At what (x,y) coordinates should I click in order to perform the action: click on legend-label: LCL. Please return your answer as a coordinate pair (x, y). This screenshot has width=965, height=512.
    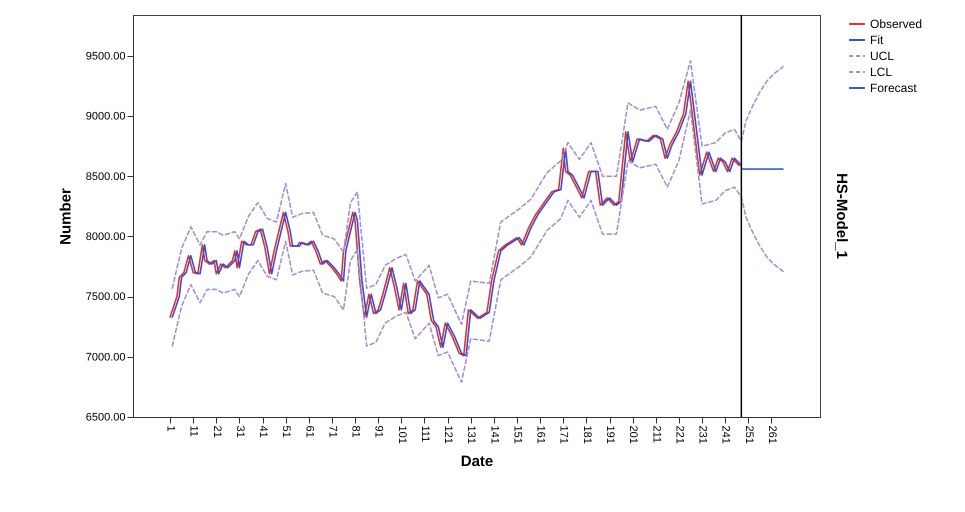
    Looking at the image, I should click on (881, 72).